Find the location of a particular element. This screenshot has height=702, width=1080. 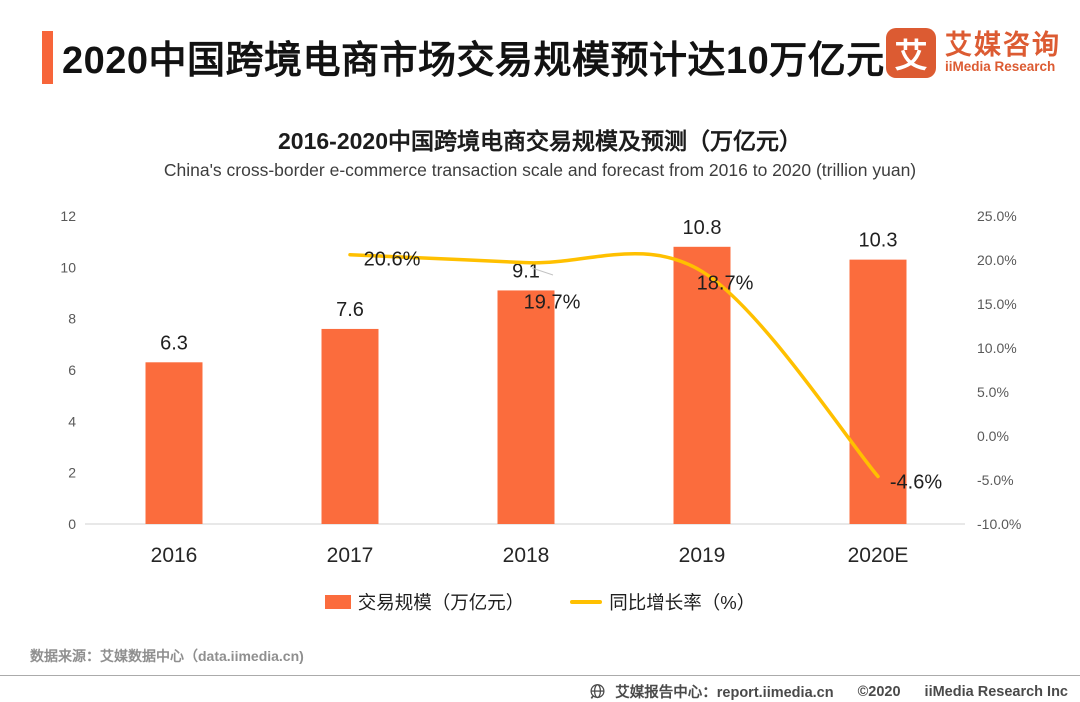

right-axis-tick: 10.0% is located at coordinates (997, 348).